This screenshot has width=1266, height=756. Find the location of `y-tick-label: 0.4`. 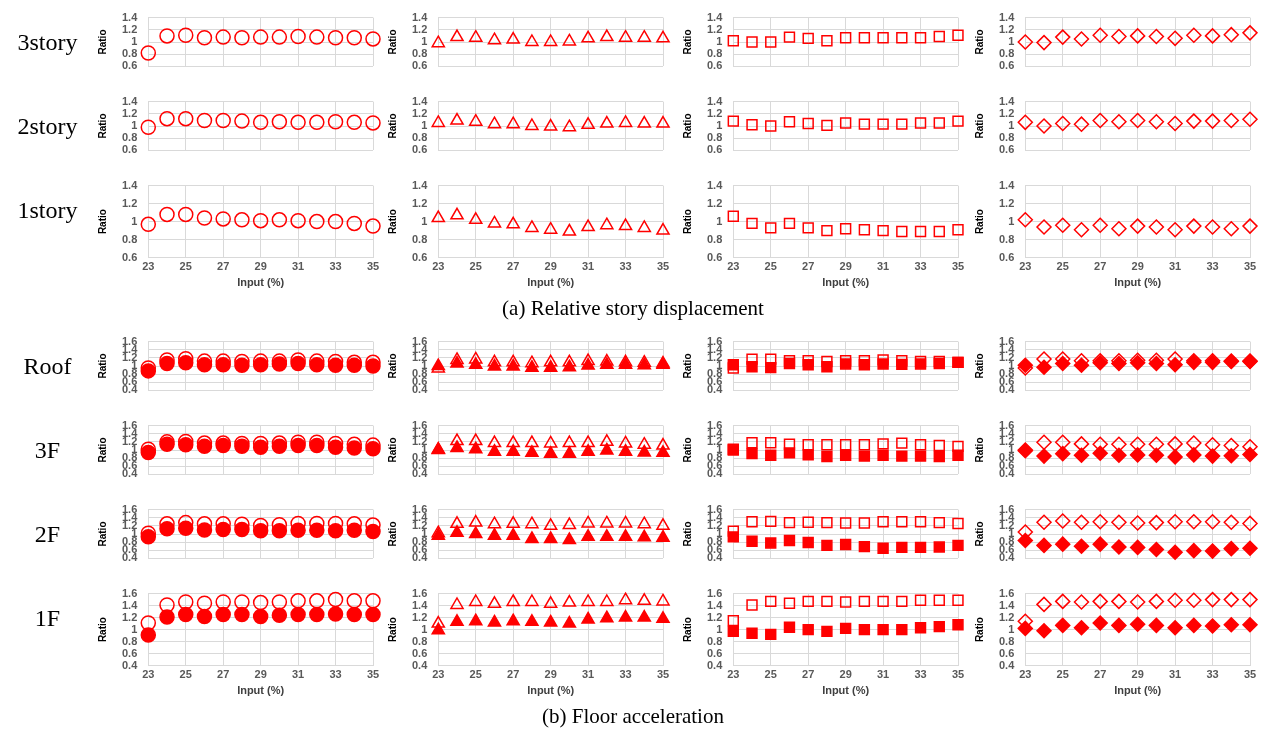

y-tick-label: 0.4 is located at coordinates (420, 664).